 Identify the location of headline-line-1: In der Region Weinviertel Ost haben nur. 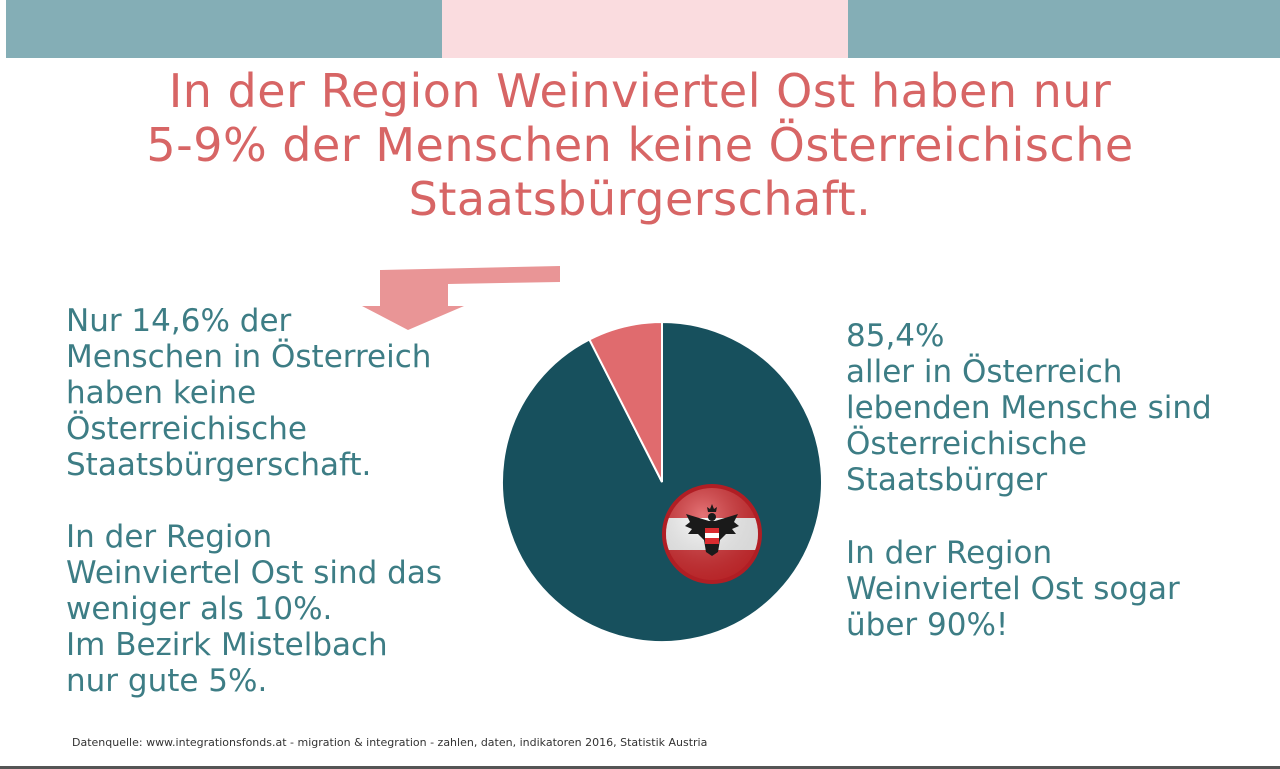
(640, 91).